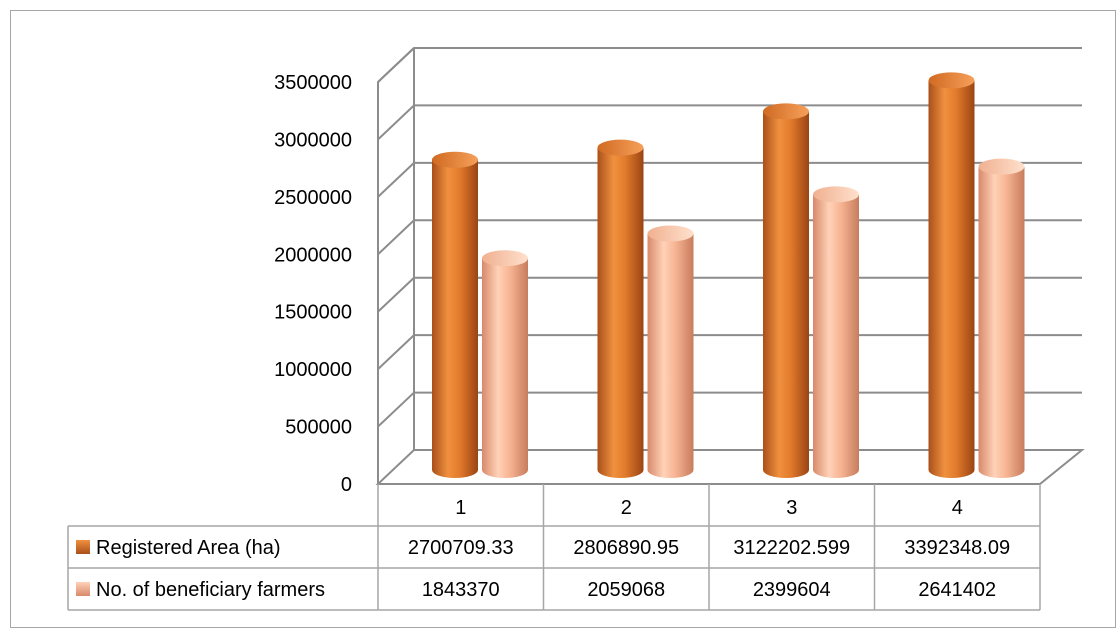 The height and width of the screenshot is (630, 1118). Describe the element at coordinates (792, 590) in the screenshot. I see `data-cell: 2399604` at that location.